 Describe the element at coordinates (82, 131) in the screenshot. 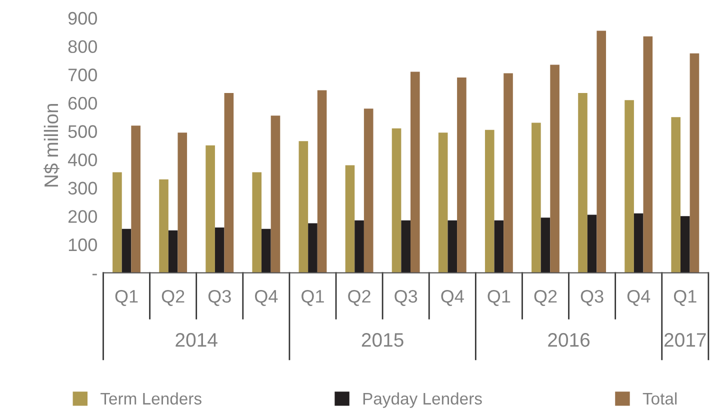

I see `y-tick-label: 500` at that location.